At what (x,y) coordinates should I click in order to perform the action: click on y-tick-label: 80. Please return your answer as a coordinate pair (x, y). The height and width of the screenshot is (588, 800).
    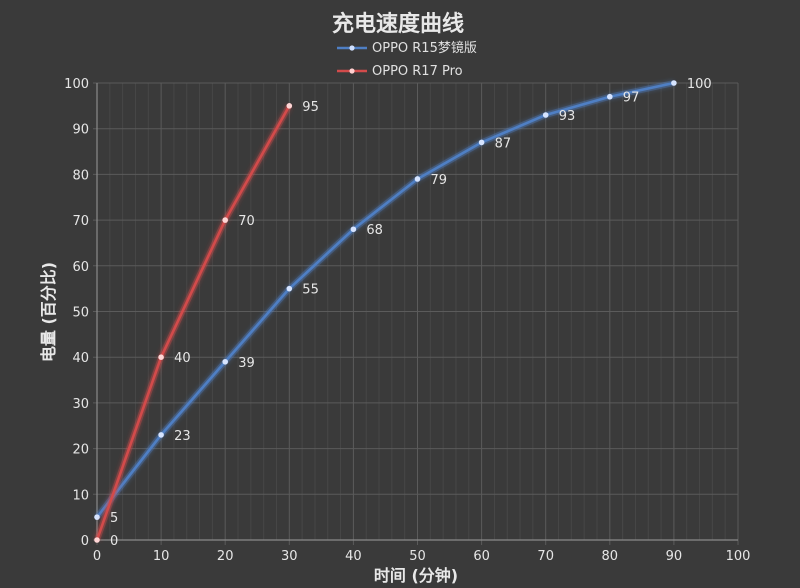
    Looking at the image, I should click on (80, 175).